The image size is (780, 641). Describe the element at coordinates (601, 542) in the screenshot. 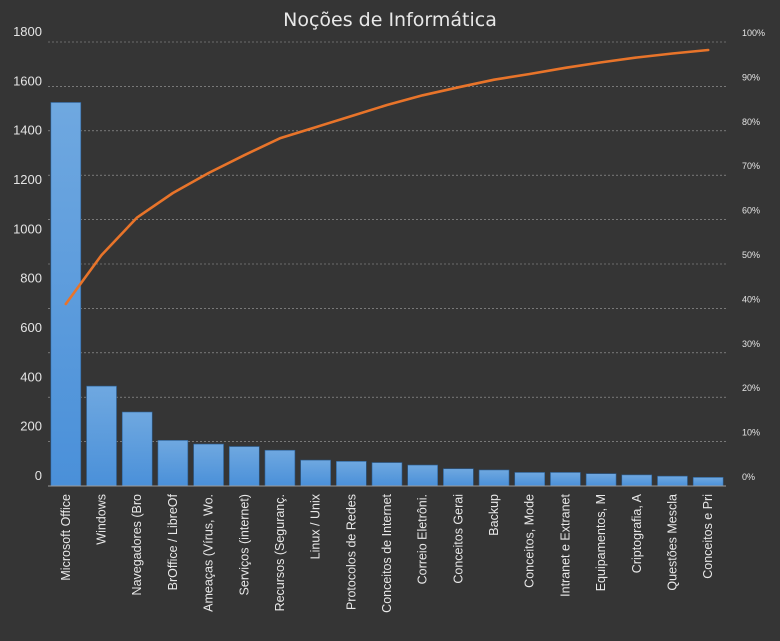

I see `x-tick-label: Equipamentos, M` at that location.